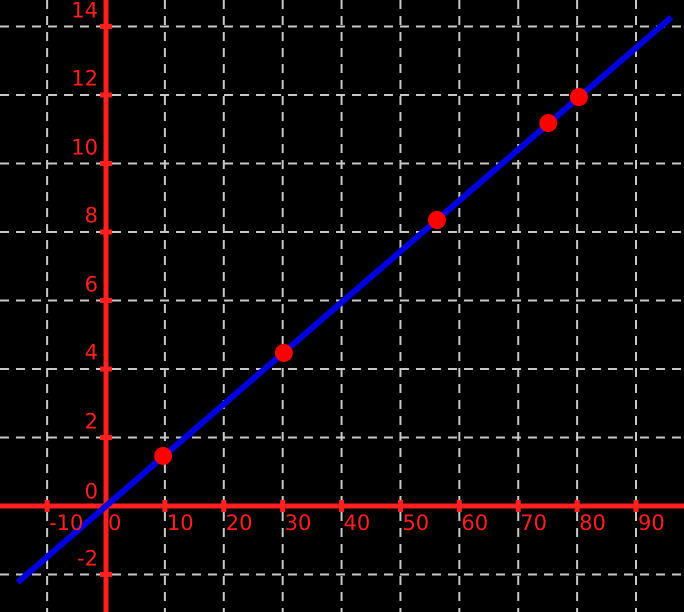  I want to click on x-tick-label: 20, so click(239, 523).